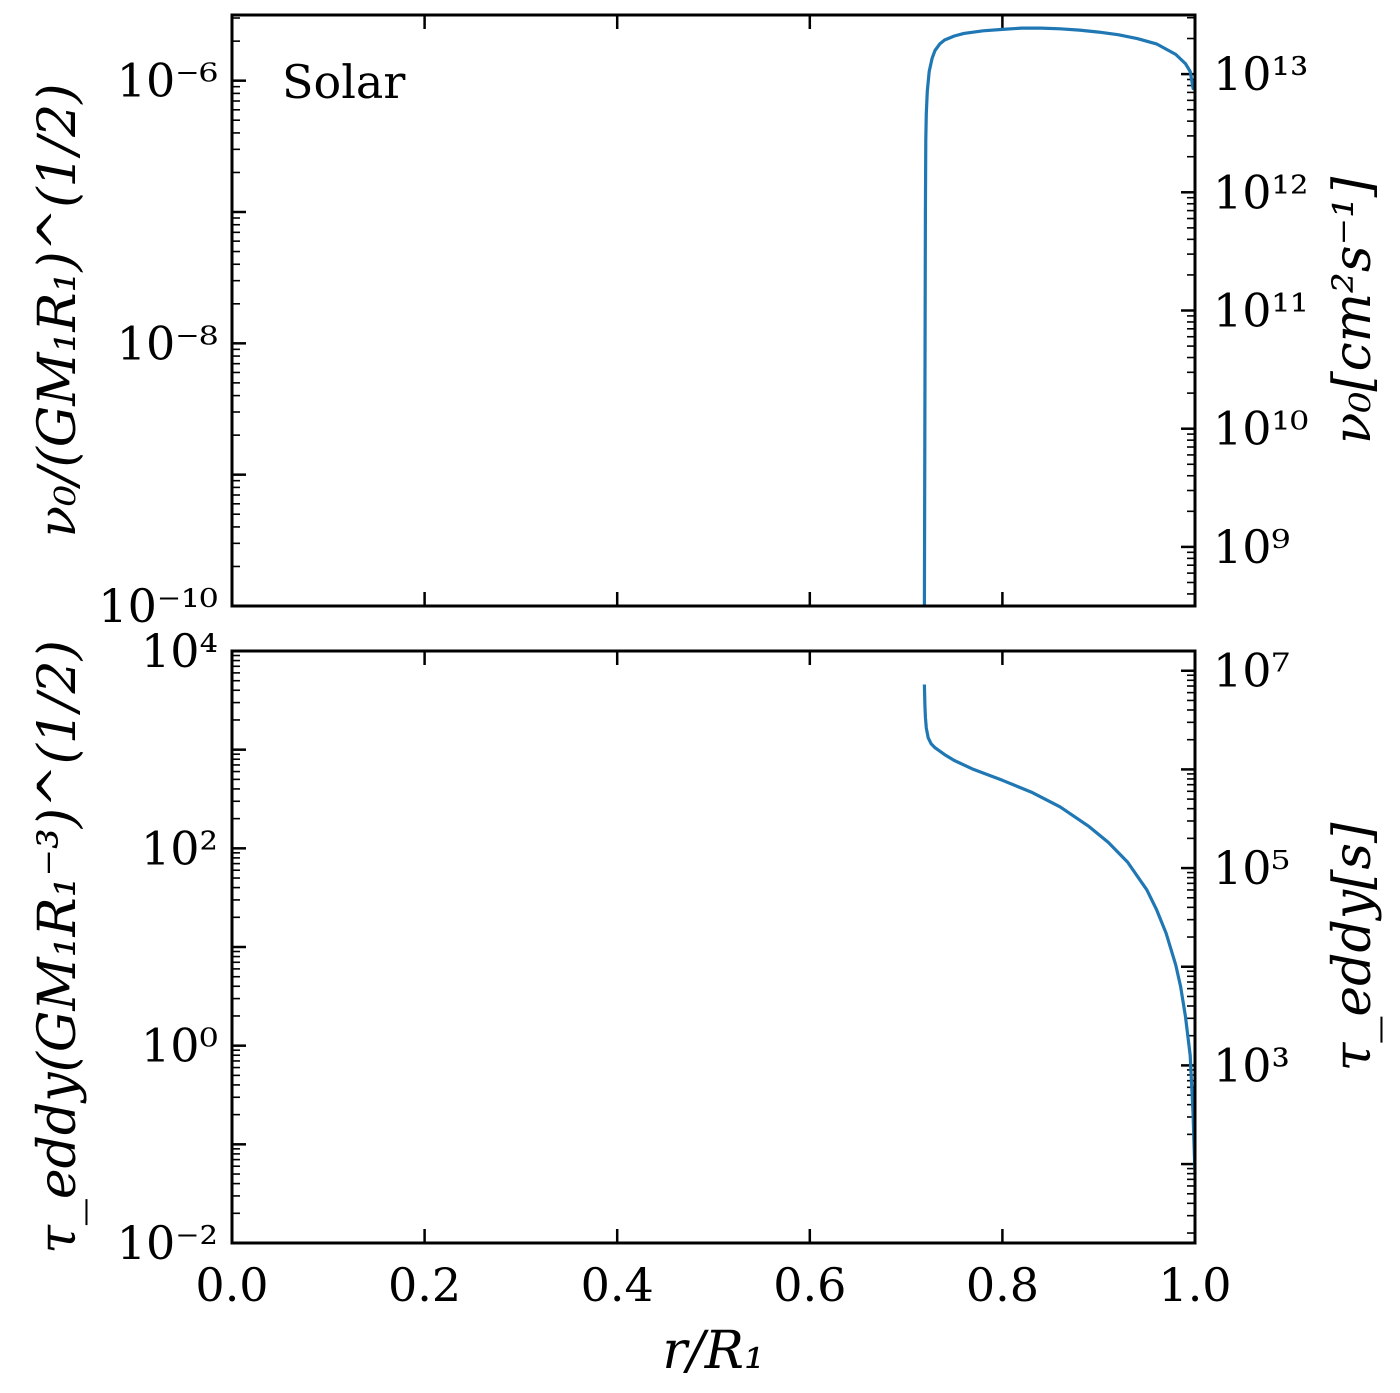 This screenshot has width=1400, height=1393. I want to click on x-tick-label: 1.0, so click(1194, 1285).